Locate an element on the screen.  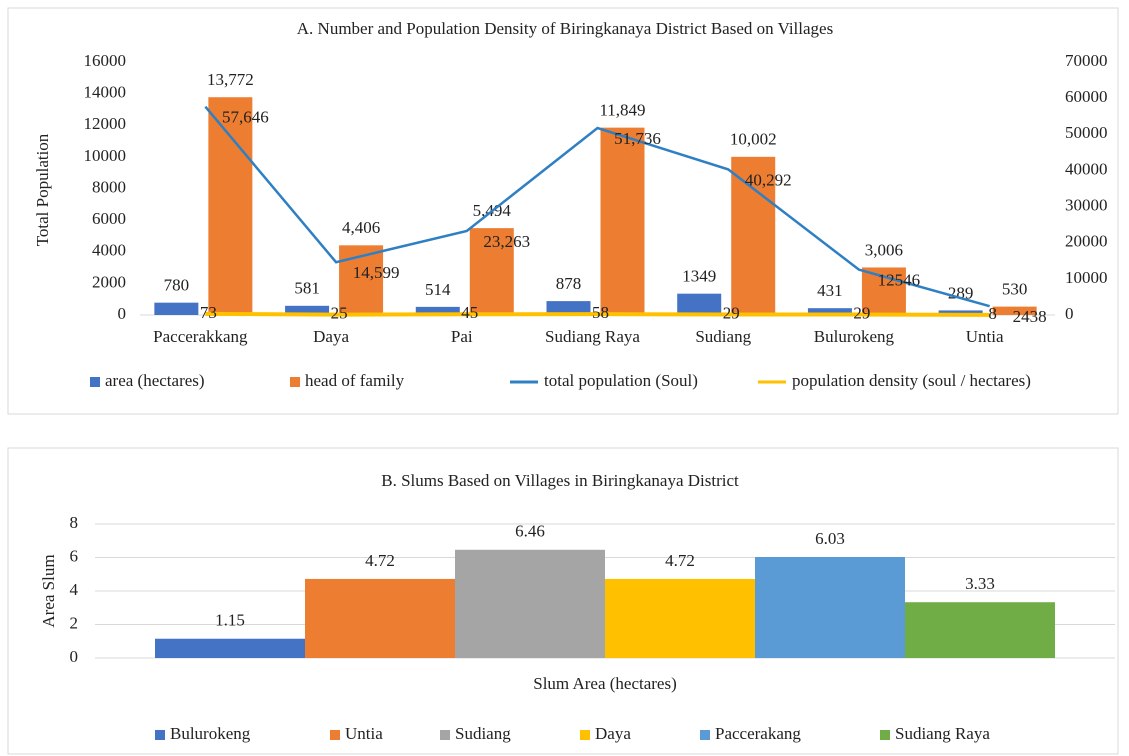
legend-label: Paccerakang is located at coordinates (758, 733).